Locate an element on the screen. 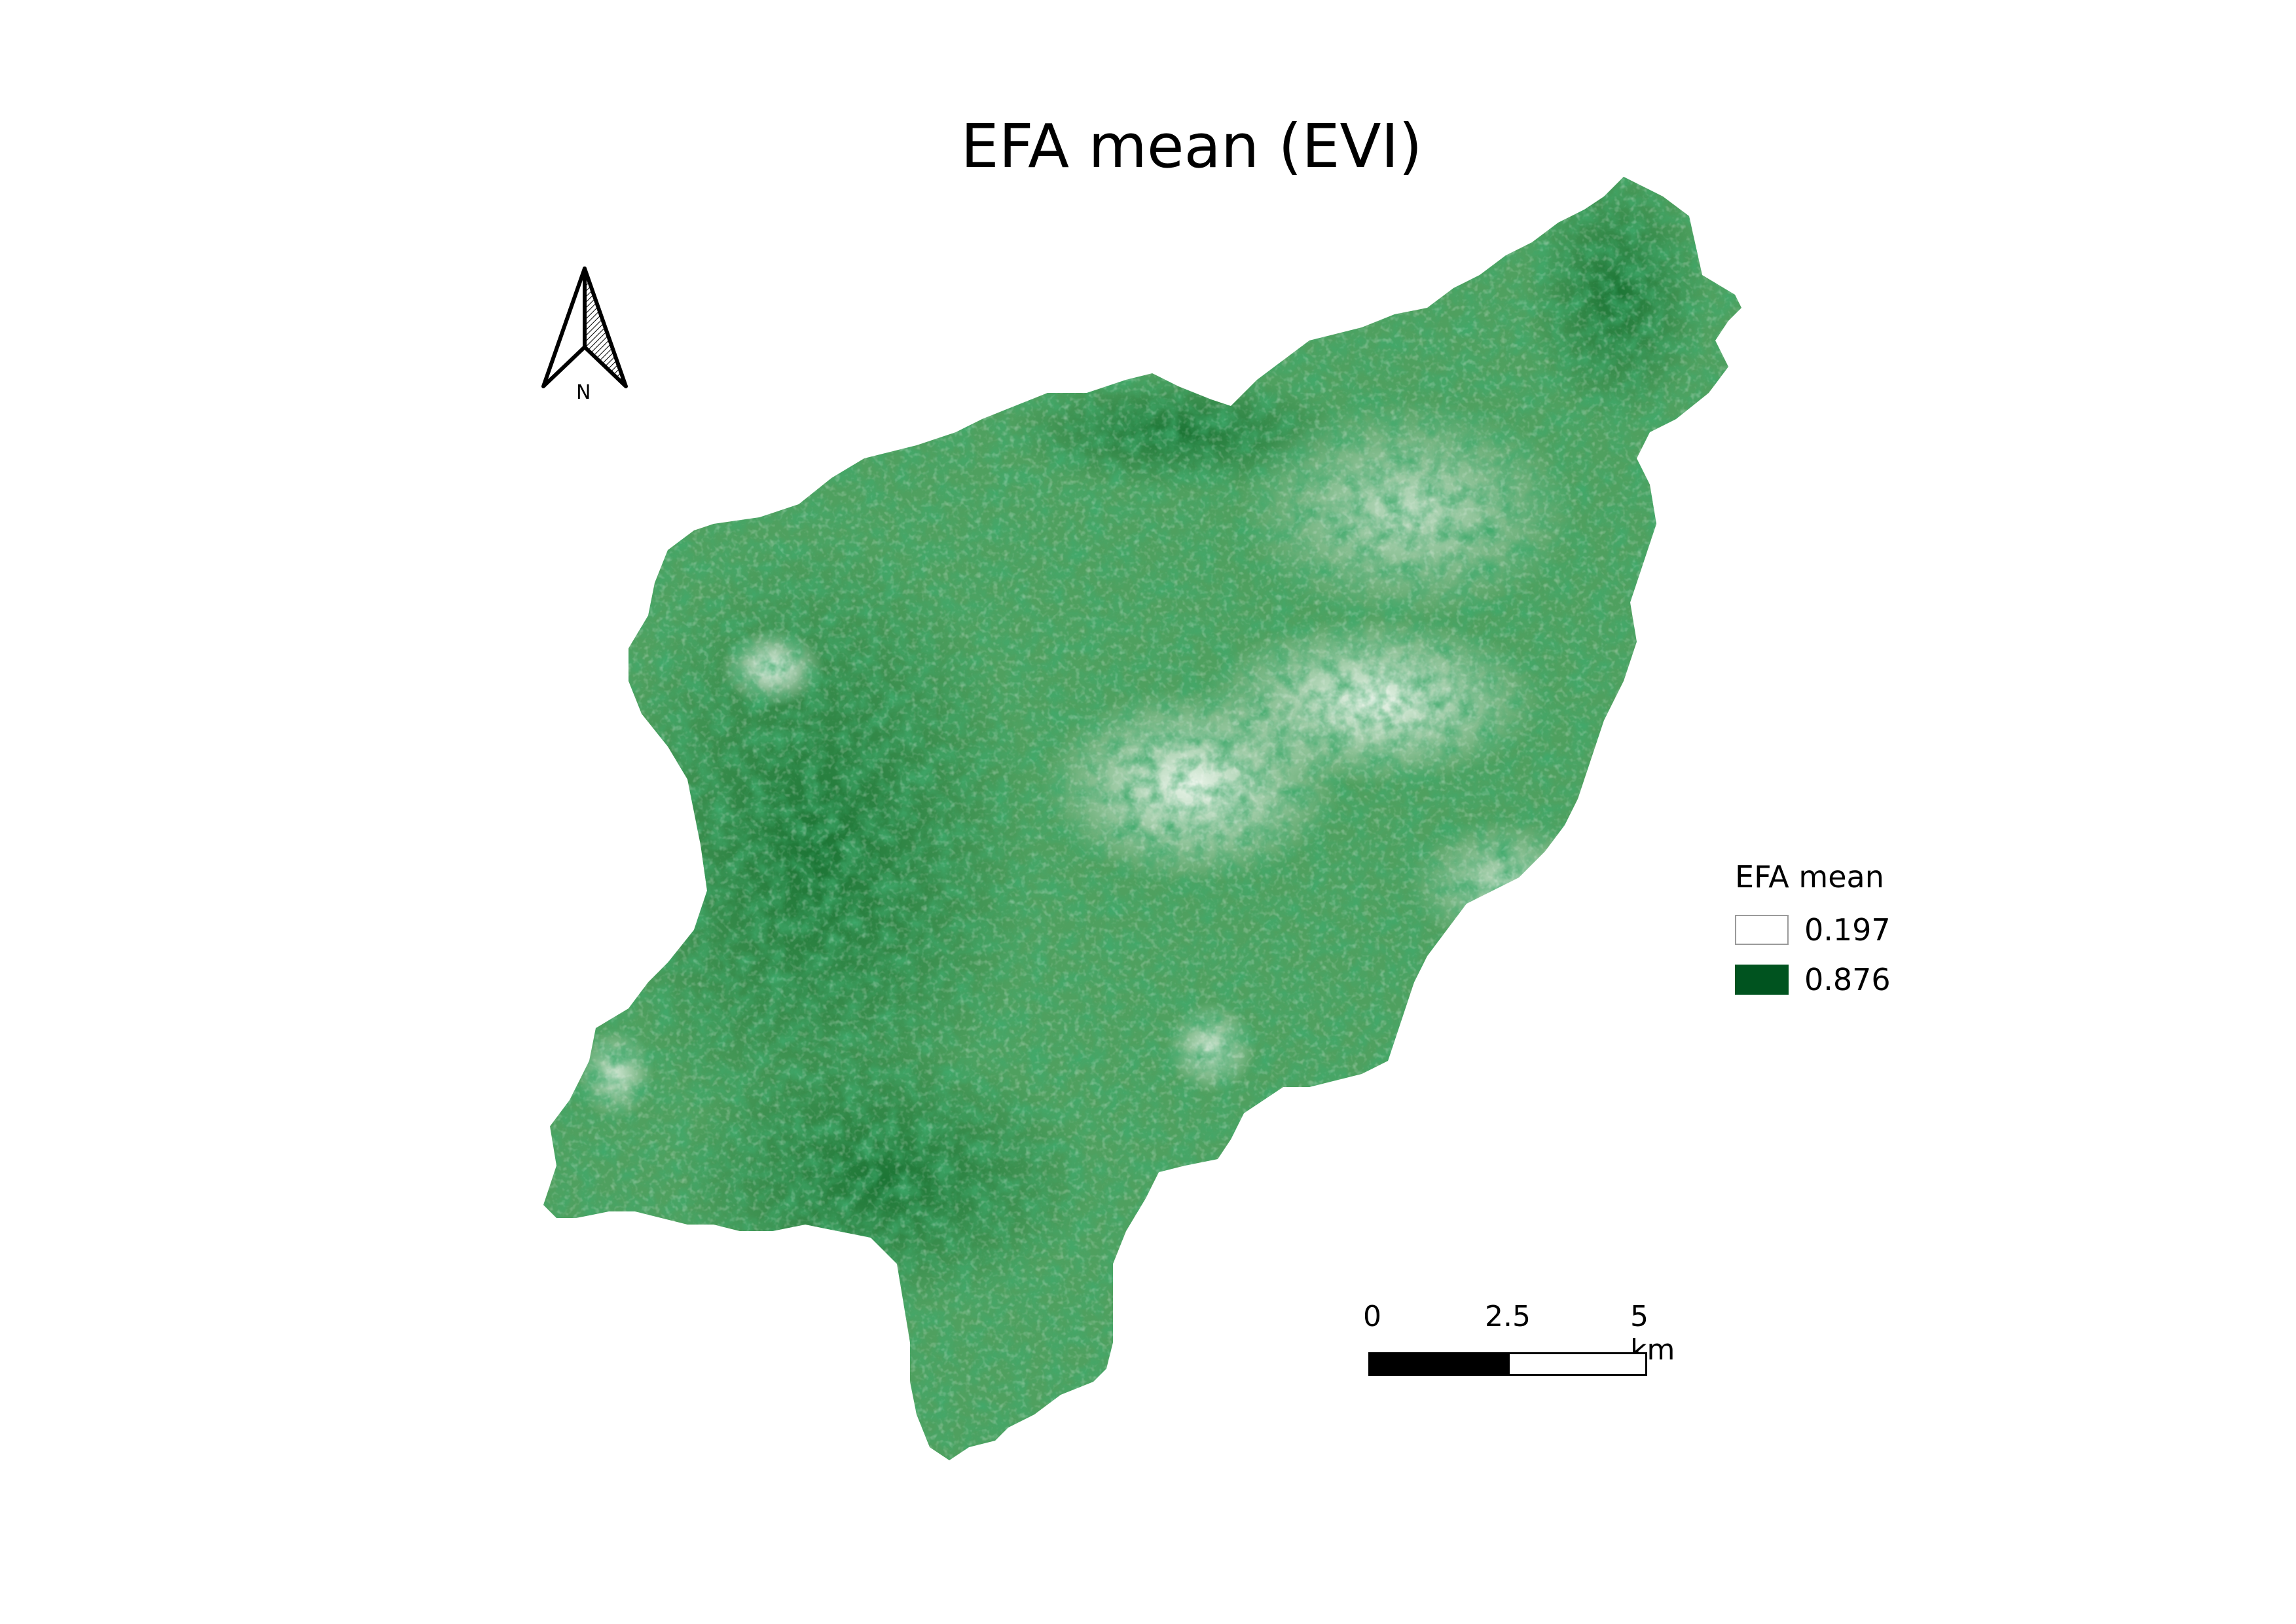 Image resolution: width=2296 pixels, height=1624 pixels. scale-label-0: 0 is located at coordinates (1372, 1316).